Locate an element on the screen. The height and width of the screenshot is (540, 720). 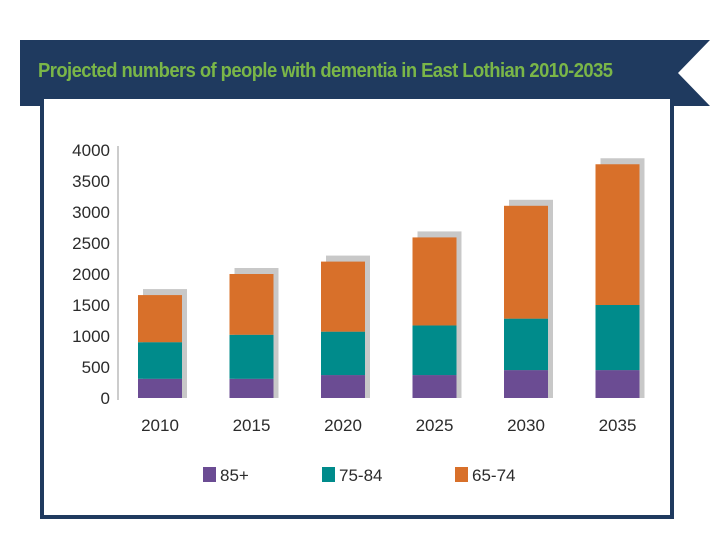
legend-label: 65-74 is located at coordinates (493, 475).